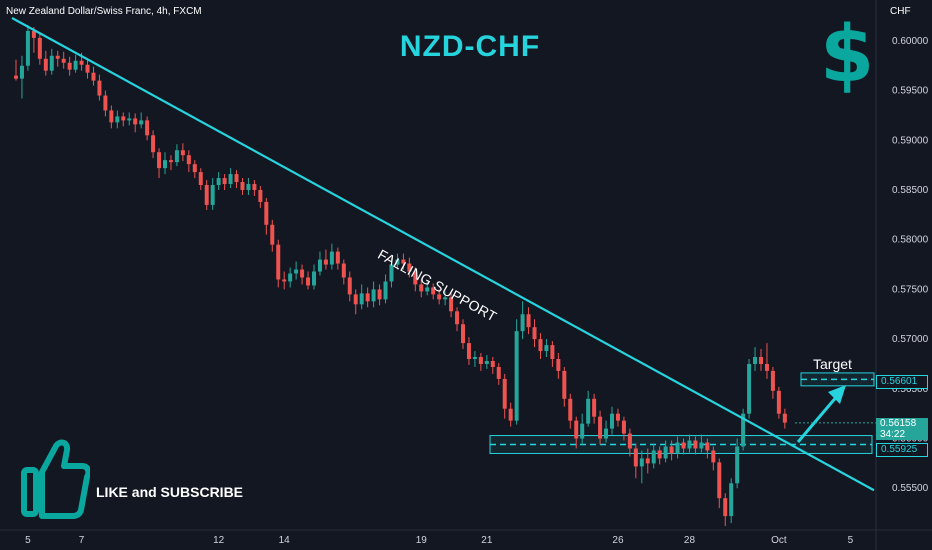  I want to click on y-tick-label: 0.60000, so click(910, 41).